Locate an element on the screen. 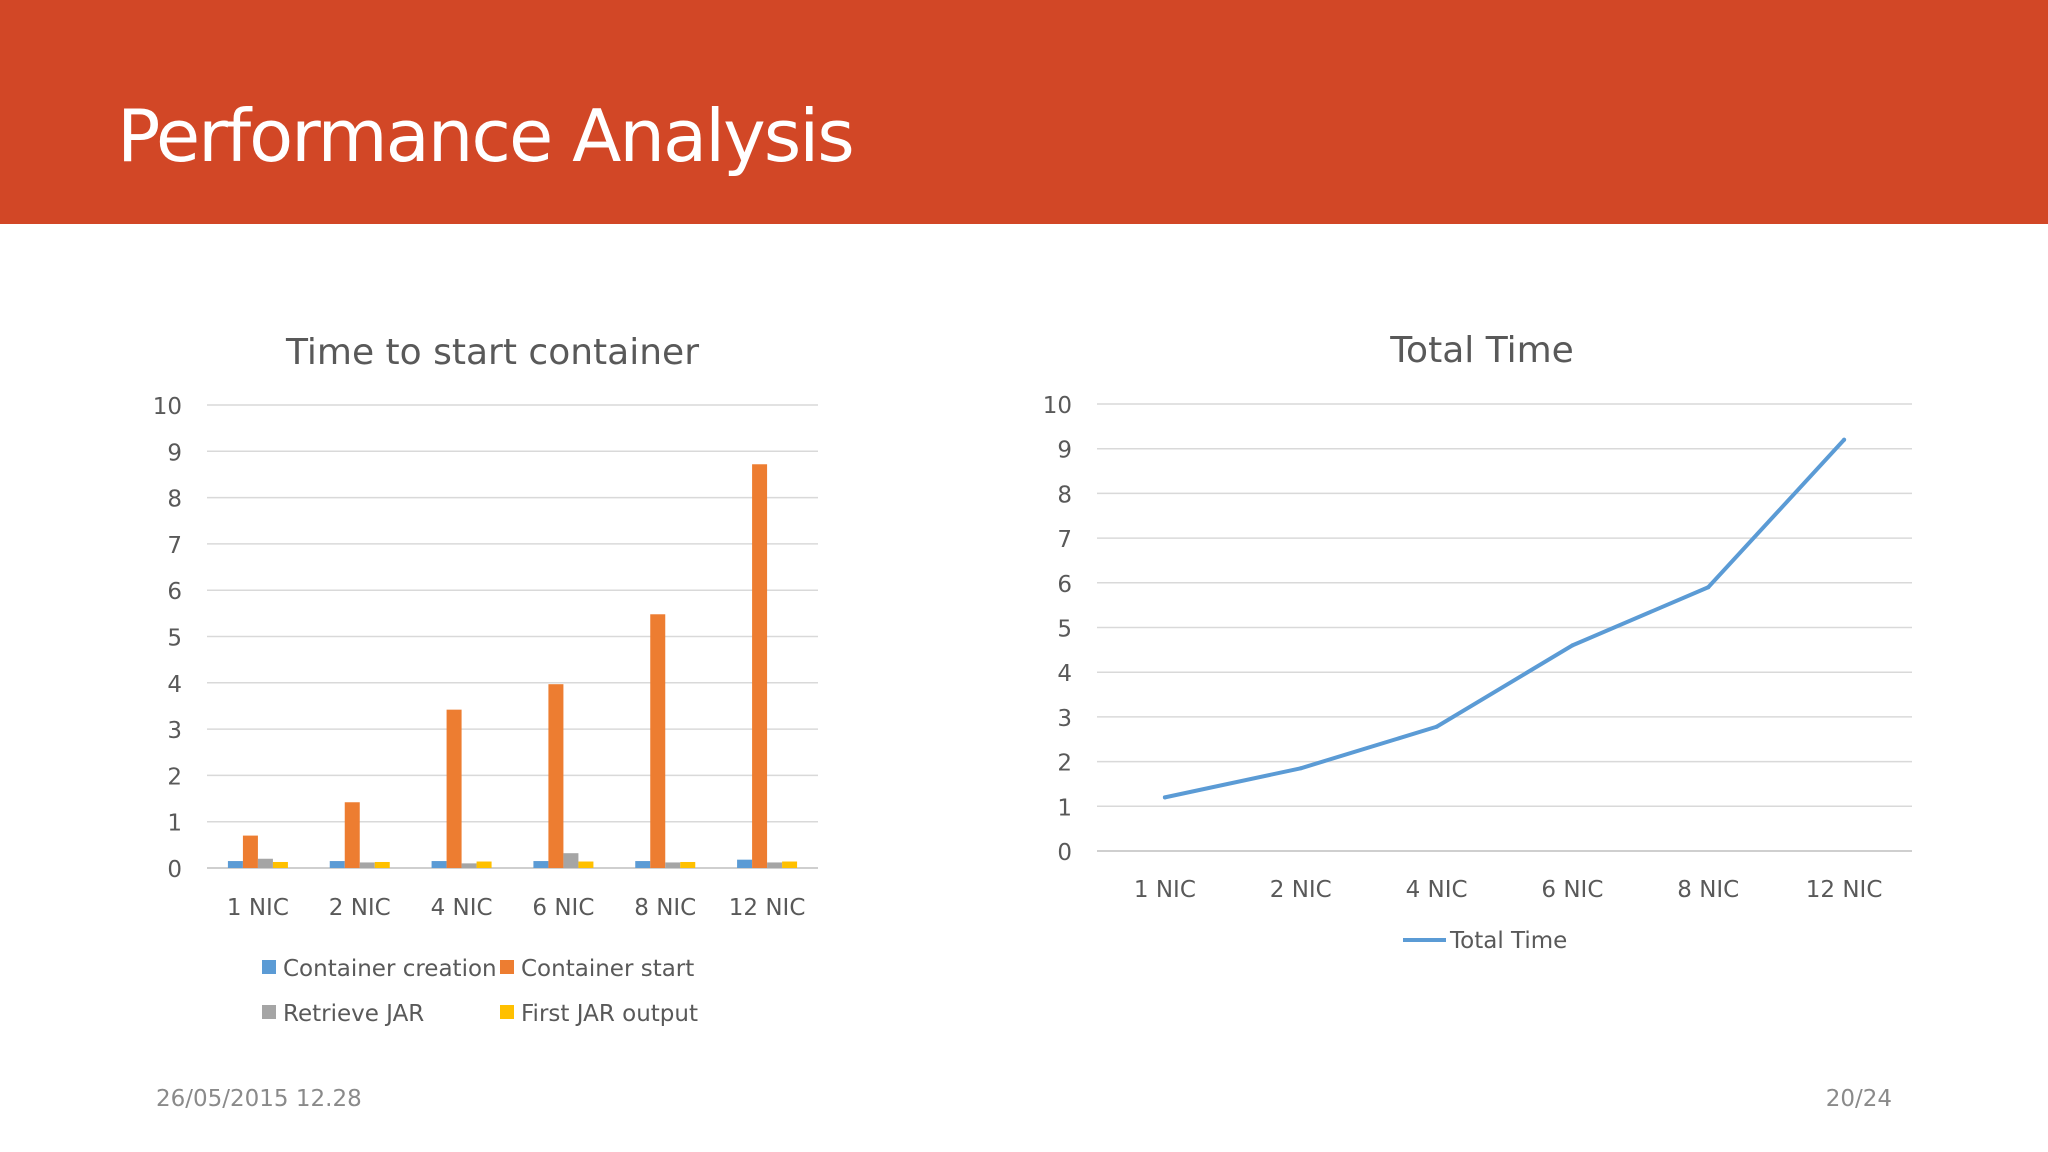 The height and width of the screenshot is (1152, 2048). legend-label: Container creation is located at coordinates (390, 969).